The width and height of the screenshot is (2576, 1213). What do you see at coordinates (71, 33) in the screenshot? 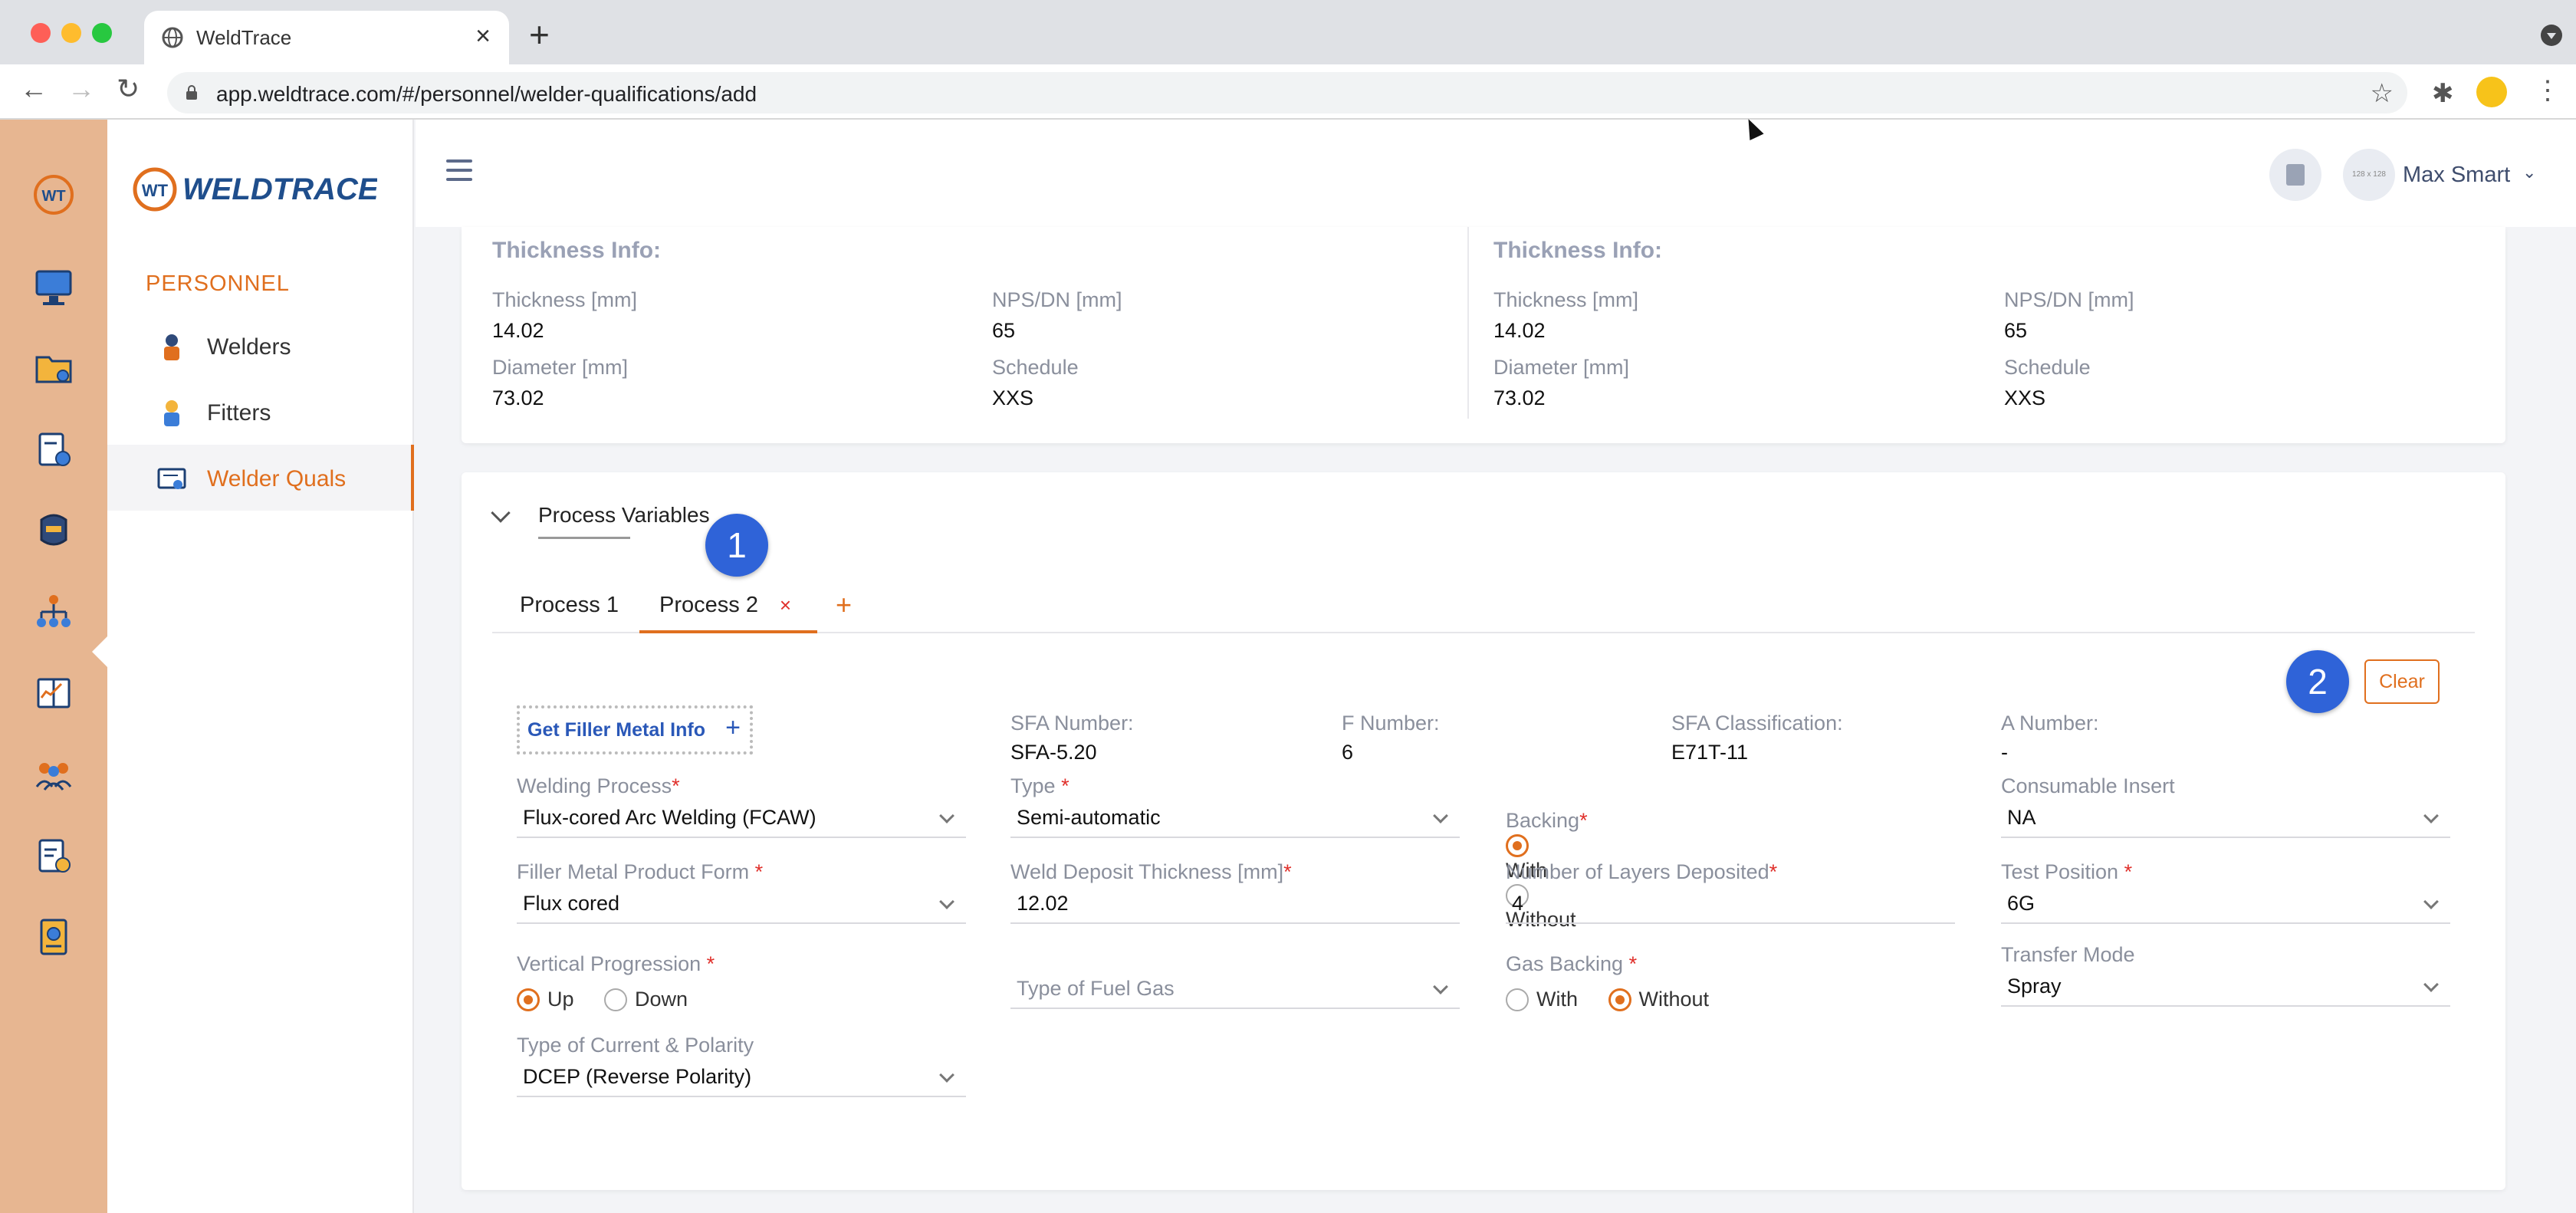
I see `minimize-window-button` at bounding box center [71, 33].